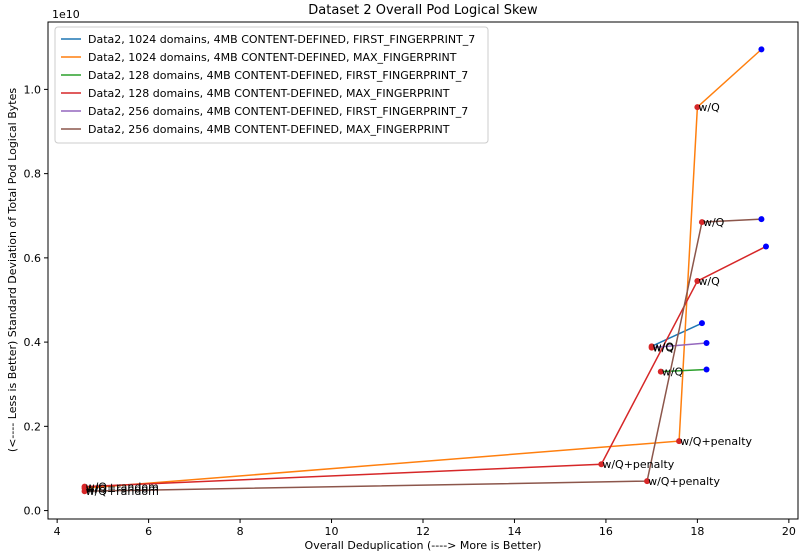  Describe the element at coordinates (33, 342) in the screenshot. I see `y-tick-label: 0.4` at that location.